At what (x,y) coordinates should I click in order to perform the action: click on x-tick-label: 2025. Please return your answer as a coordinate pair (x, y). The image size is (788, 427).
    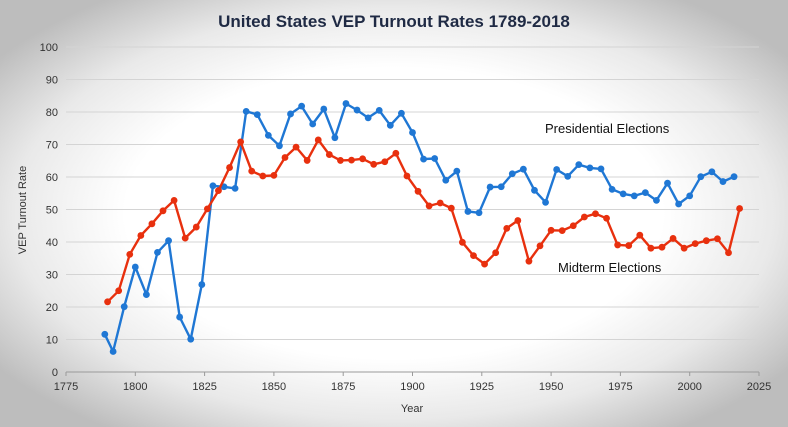
    Looking at the image, I should click on (759, 387).